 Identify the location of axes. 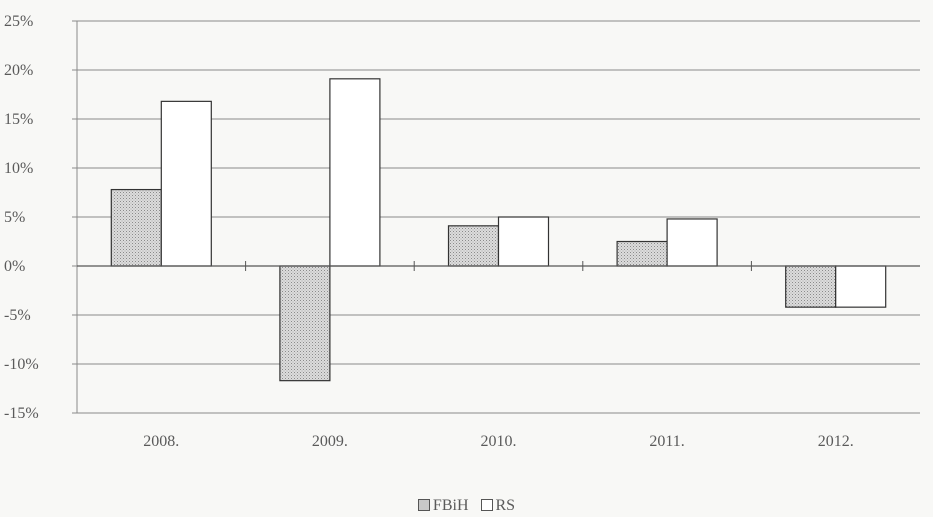
(75, 217).